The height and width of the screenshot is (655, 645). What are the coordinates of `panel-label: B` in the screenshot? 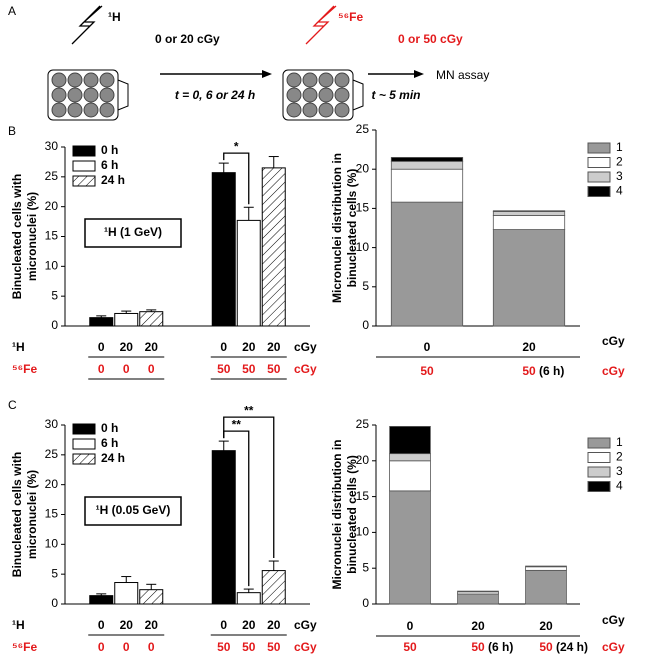 It's located at (12, 131).